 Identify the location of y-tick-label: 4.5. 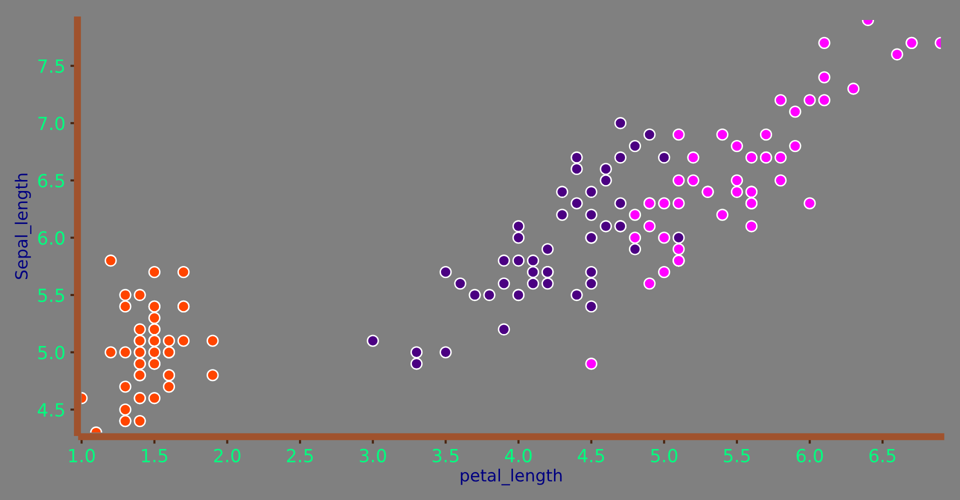
(51, 410).